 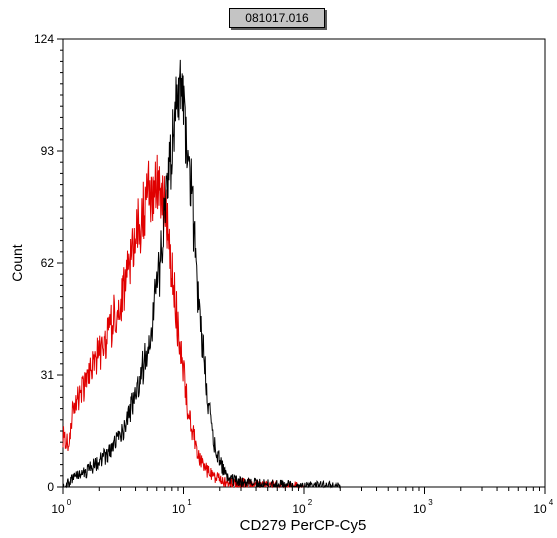 I want to click on x-tick-exponent: 2, so click(x=310, y=502).